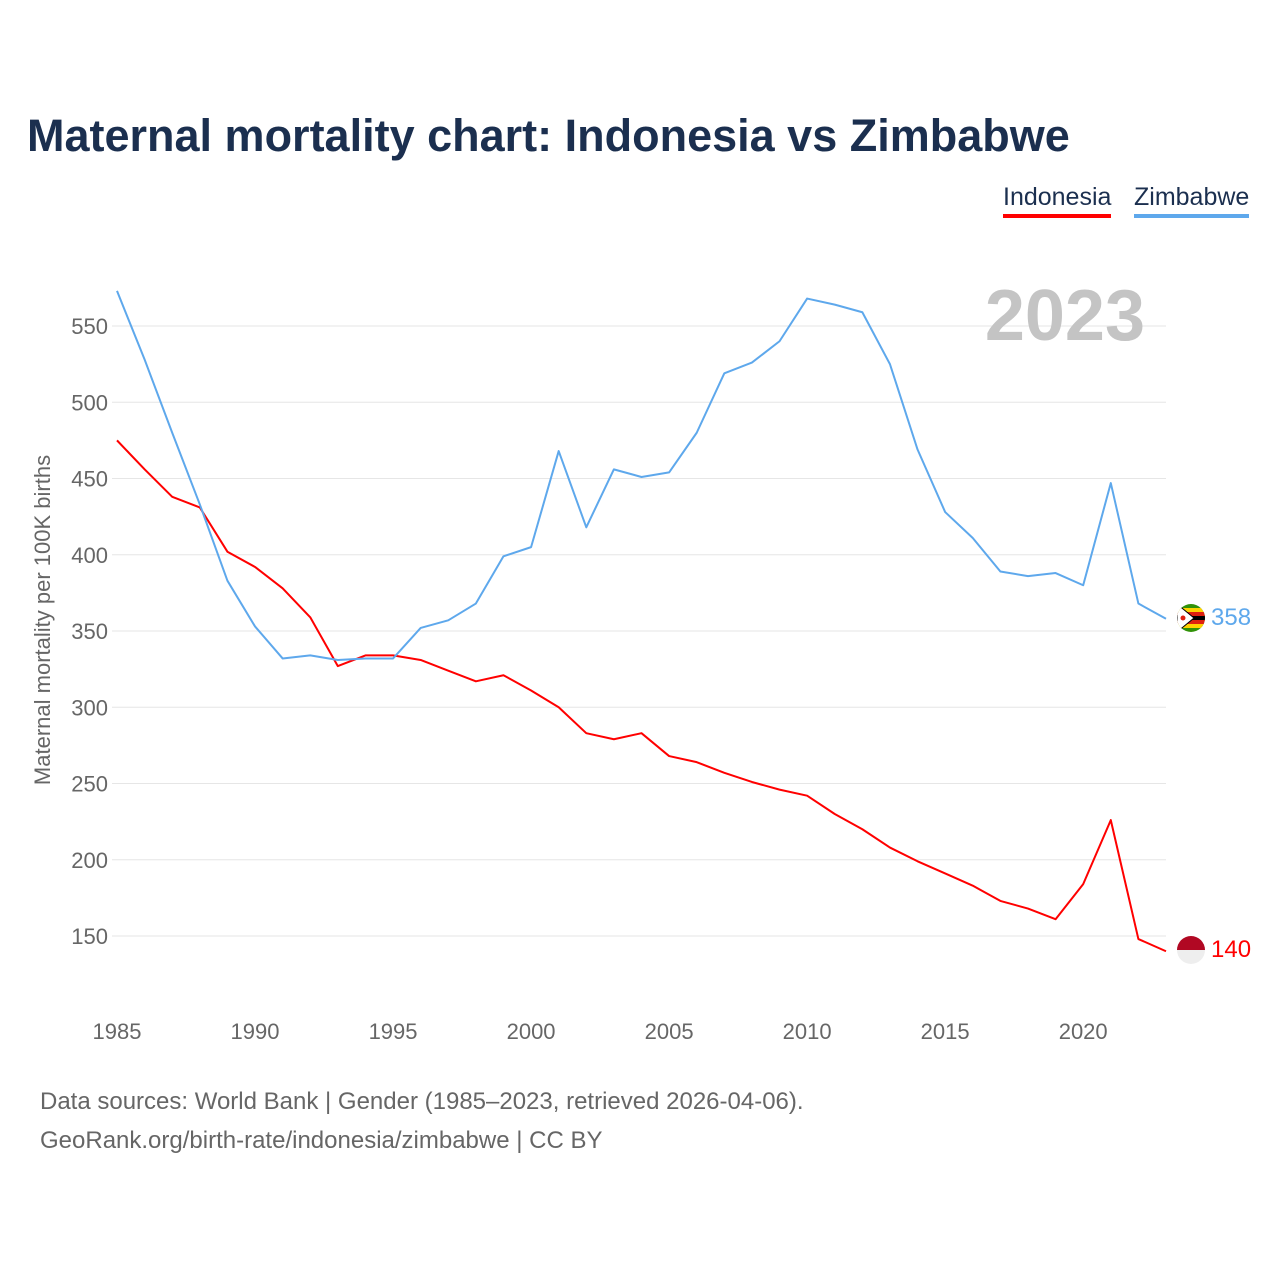 Image resolution: width=1280 pixels, height=1280 pixels. What do you see at coordinates (1057, 200) in the screenshot?
I see `legend-indonesia: Indonesia` at bounding box center [1057, 200].